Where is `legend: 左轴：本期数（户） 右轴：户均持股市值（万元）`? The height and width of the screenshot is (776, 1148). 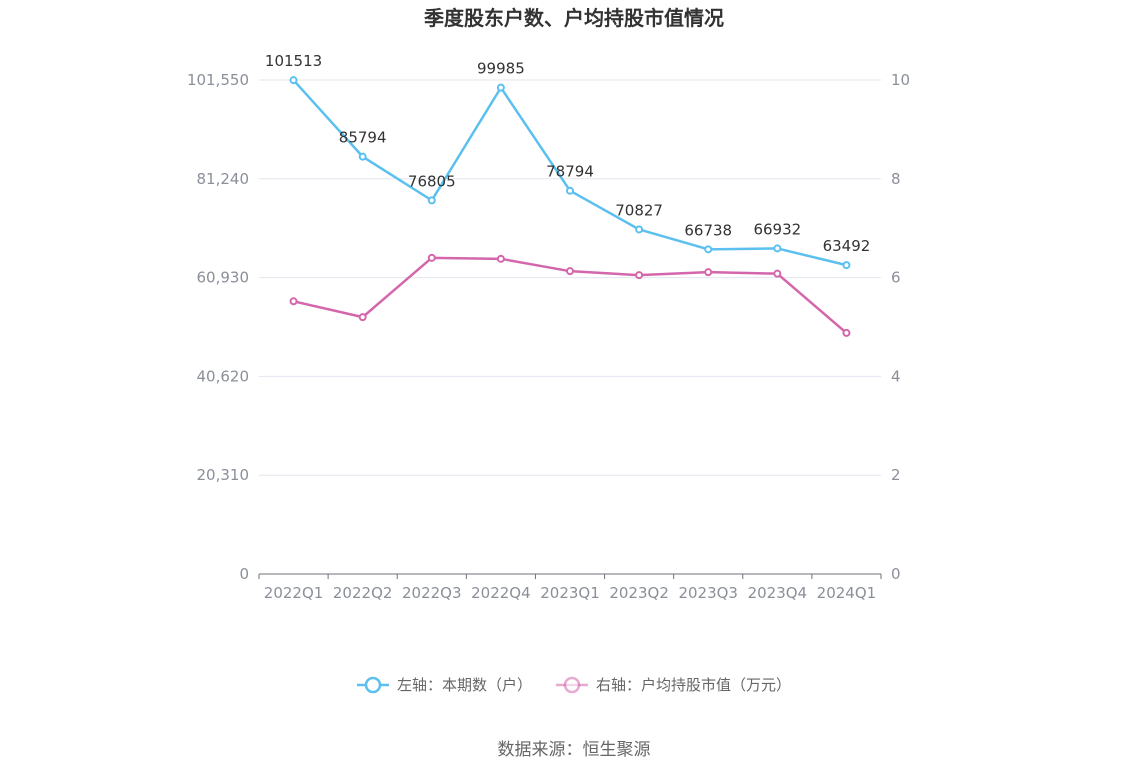 legend: 左轴：本期数（户） 右轴：户均持股市值（万元） is located at coordinates (573, 685).